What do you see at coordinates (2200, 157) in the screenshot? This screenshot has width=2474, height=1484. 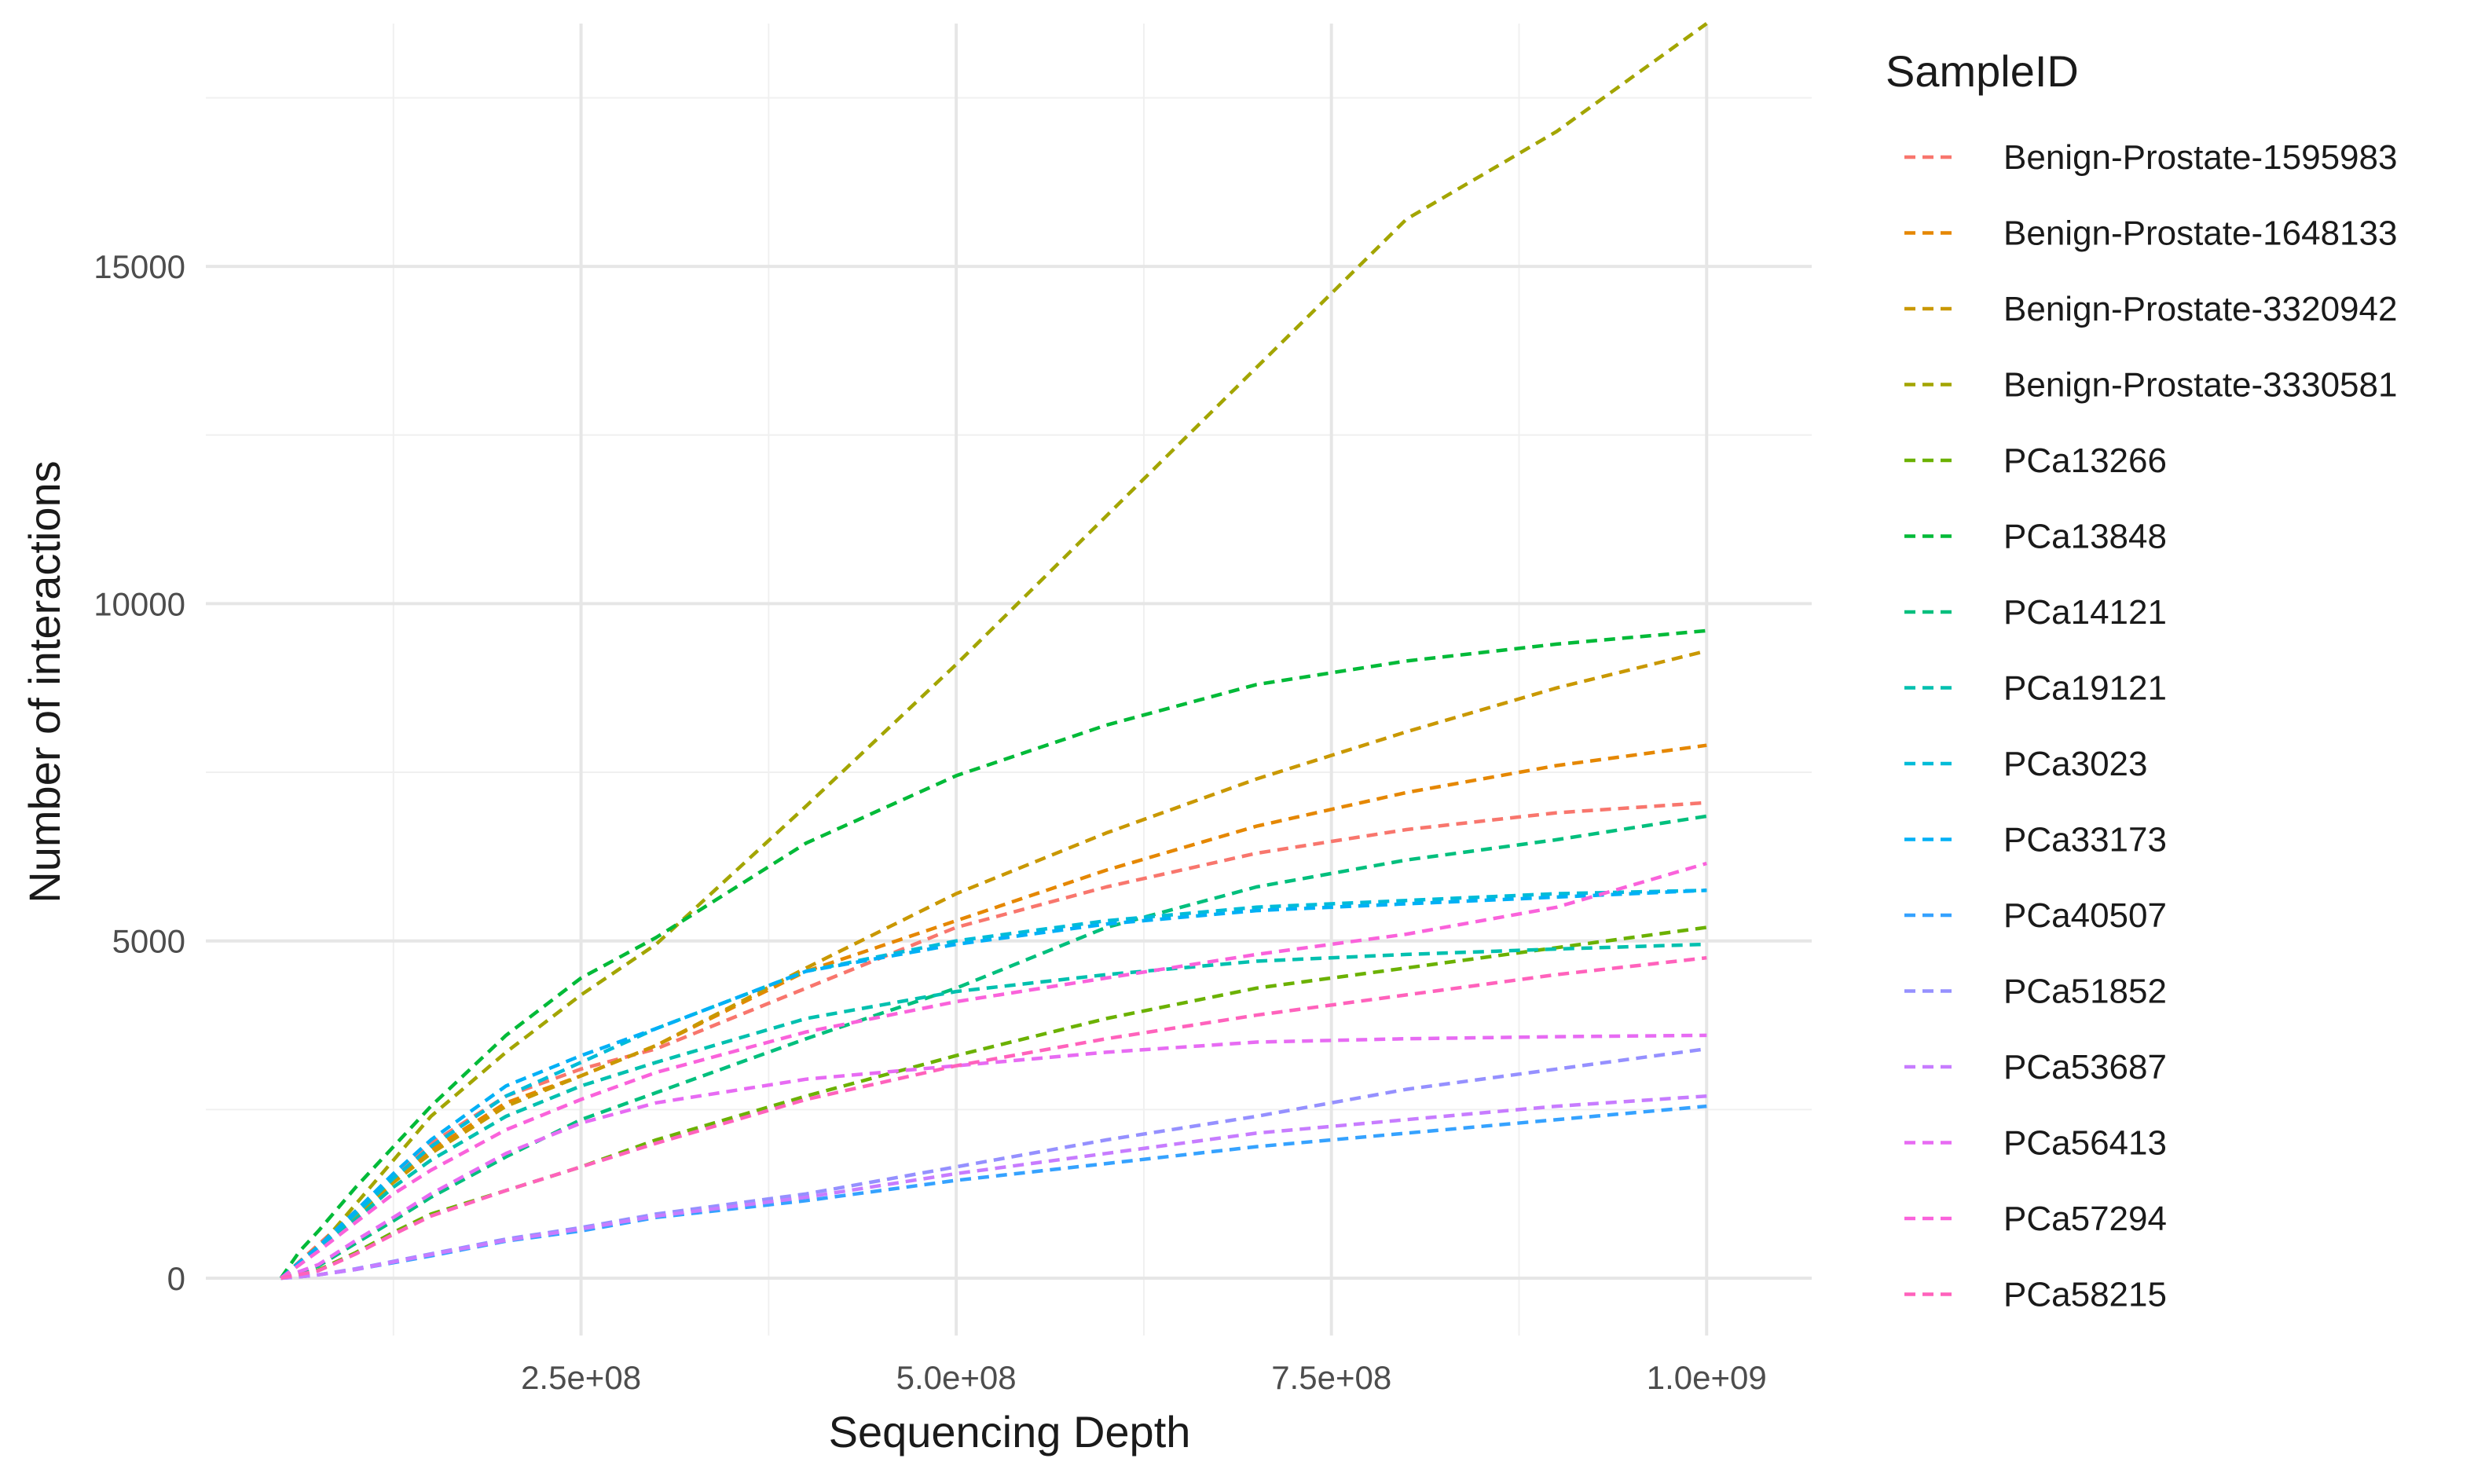 I see `legend-label: Benign-Prostate-1595983` at bounding box center [2200, 157].